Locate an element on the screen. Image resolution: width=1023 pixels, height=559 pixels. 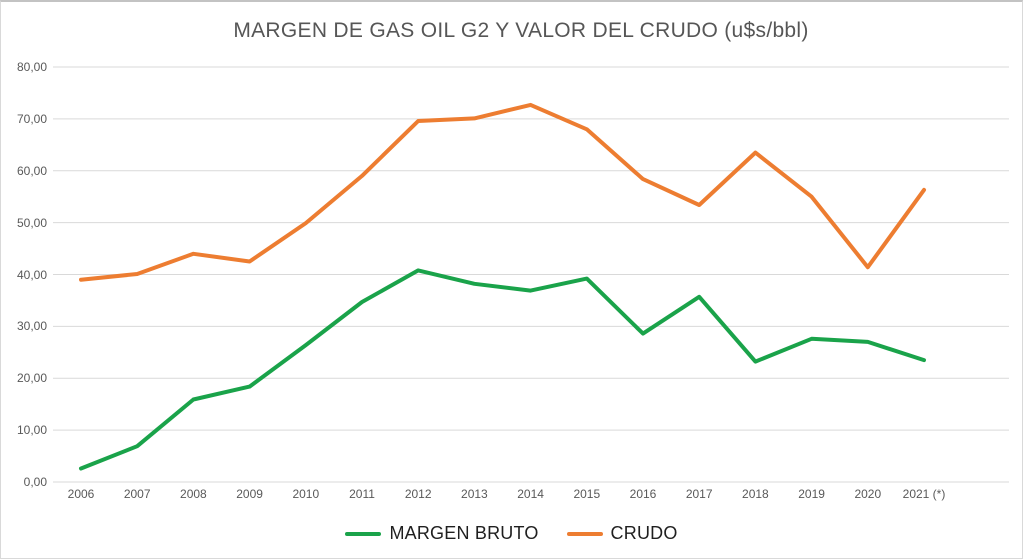
x-tick-label: 2016 is located at coordinates (643, 494).